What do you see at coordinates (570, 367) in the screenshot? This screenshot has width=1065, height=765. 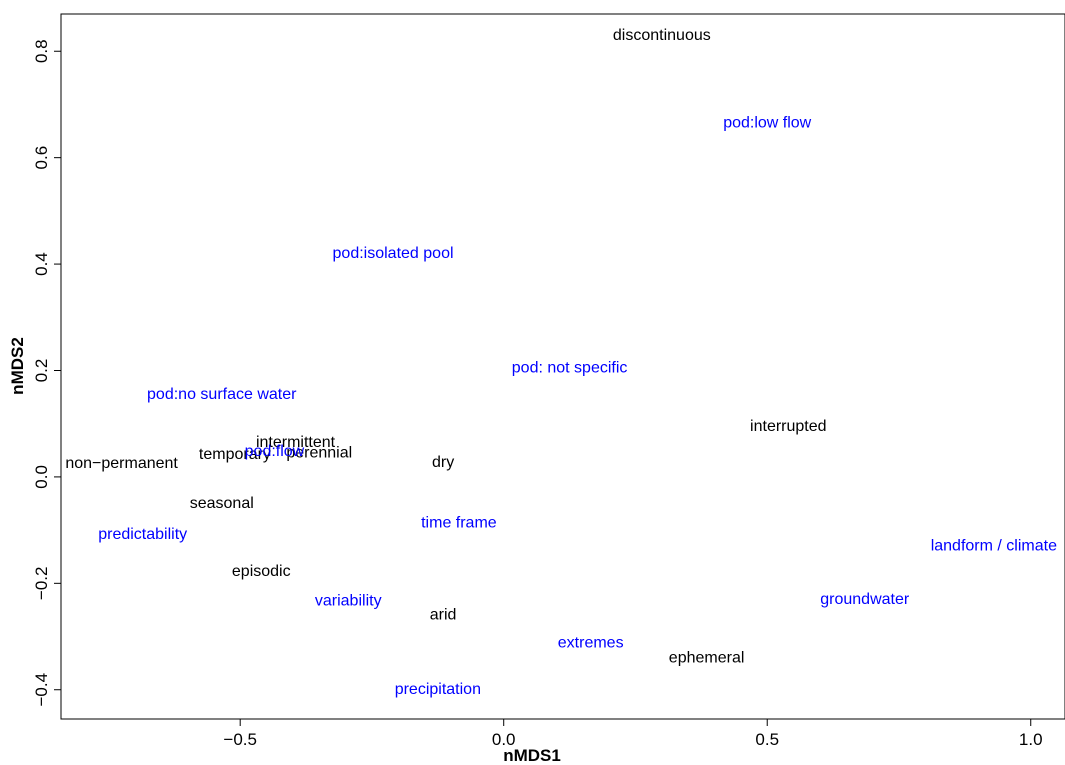 I see `point-label: pod: not specific` at bounding box center [570, 367].